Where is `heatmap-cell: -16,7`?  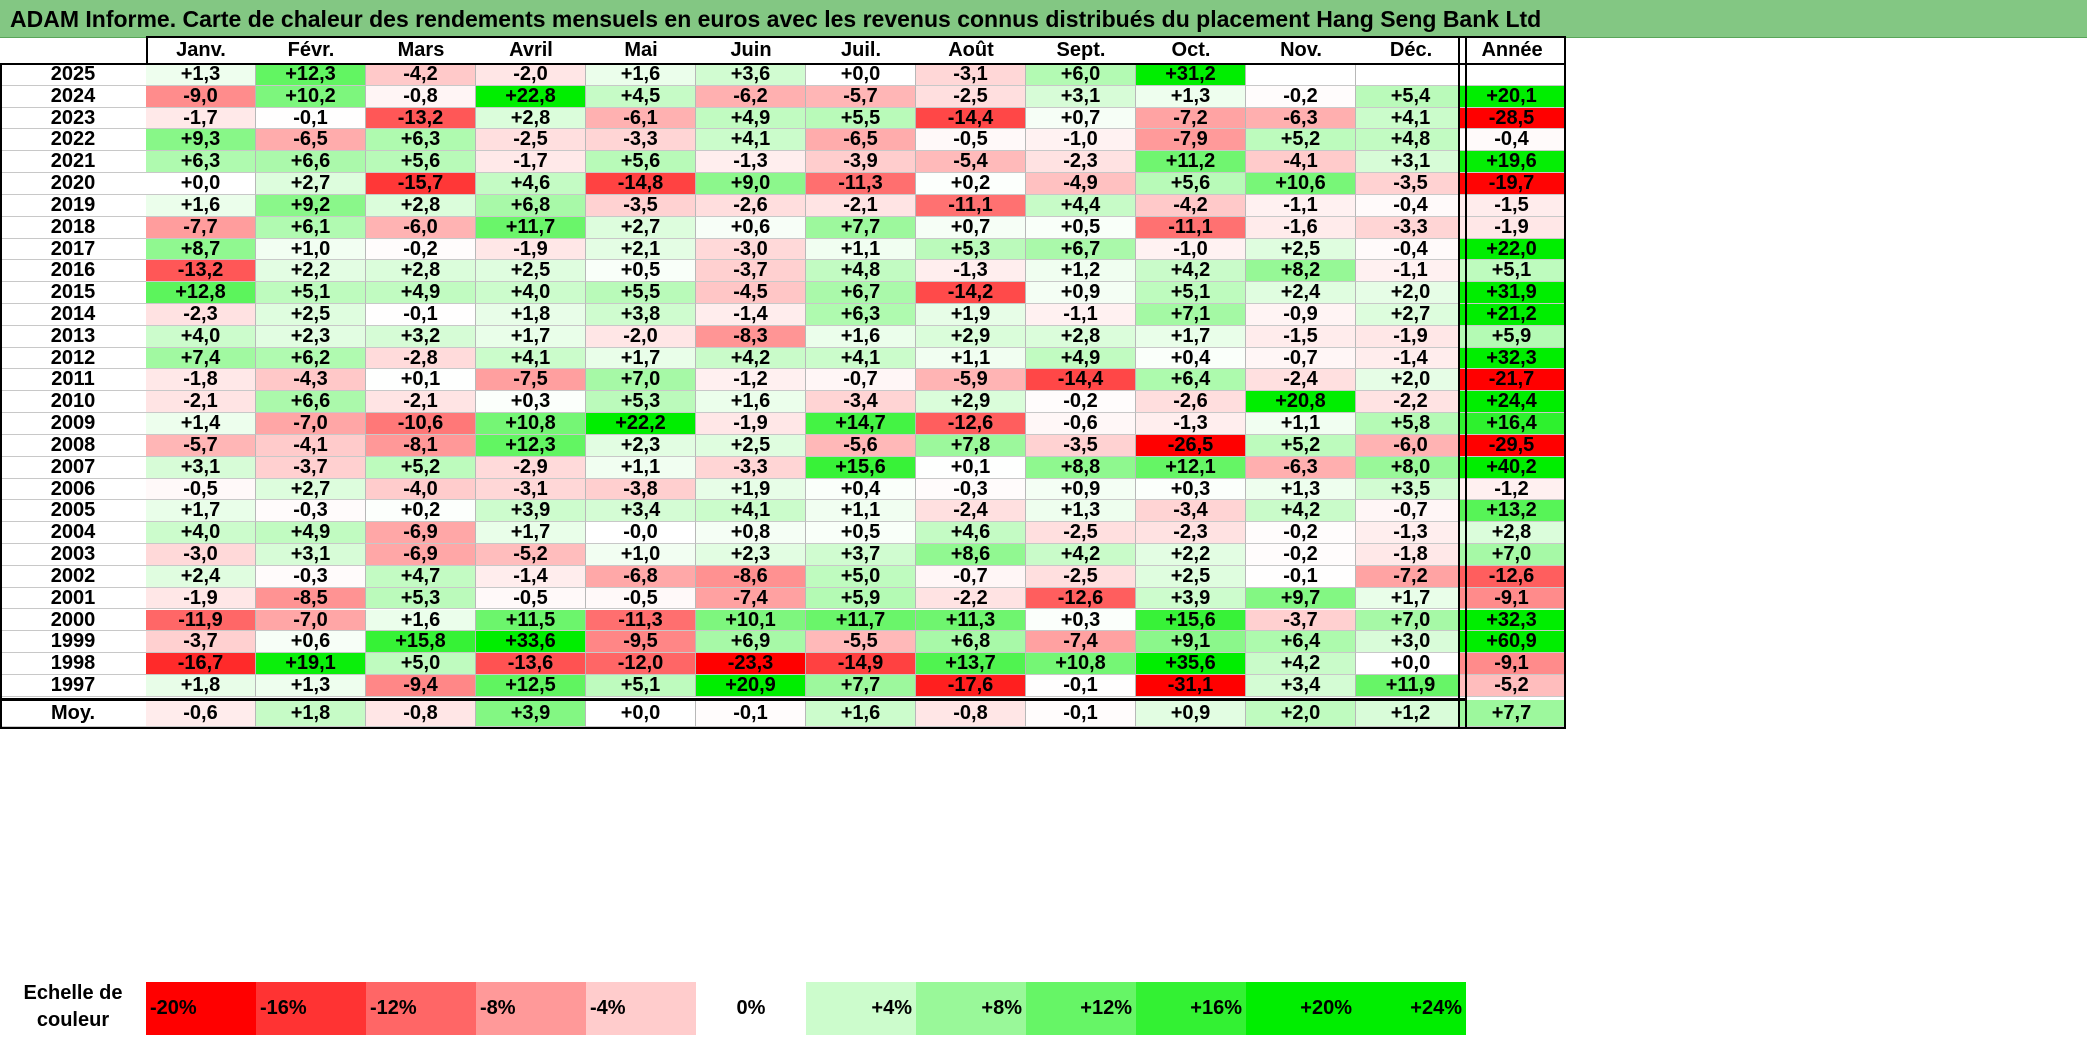
heatmap-cell: -16,7 is located at coordinates (201, 663).